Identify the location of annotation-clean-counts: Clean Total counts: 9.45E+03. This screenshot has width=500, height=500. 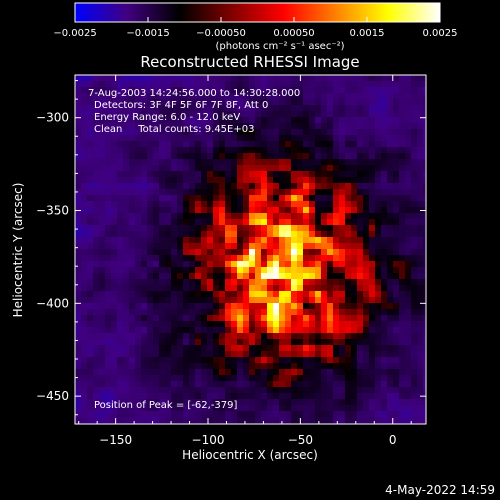
(174, 129).